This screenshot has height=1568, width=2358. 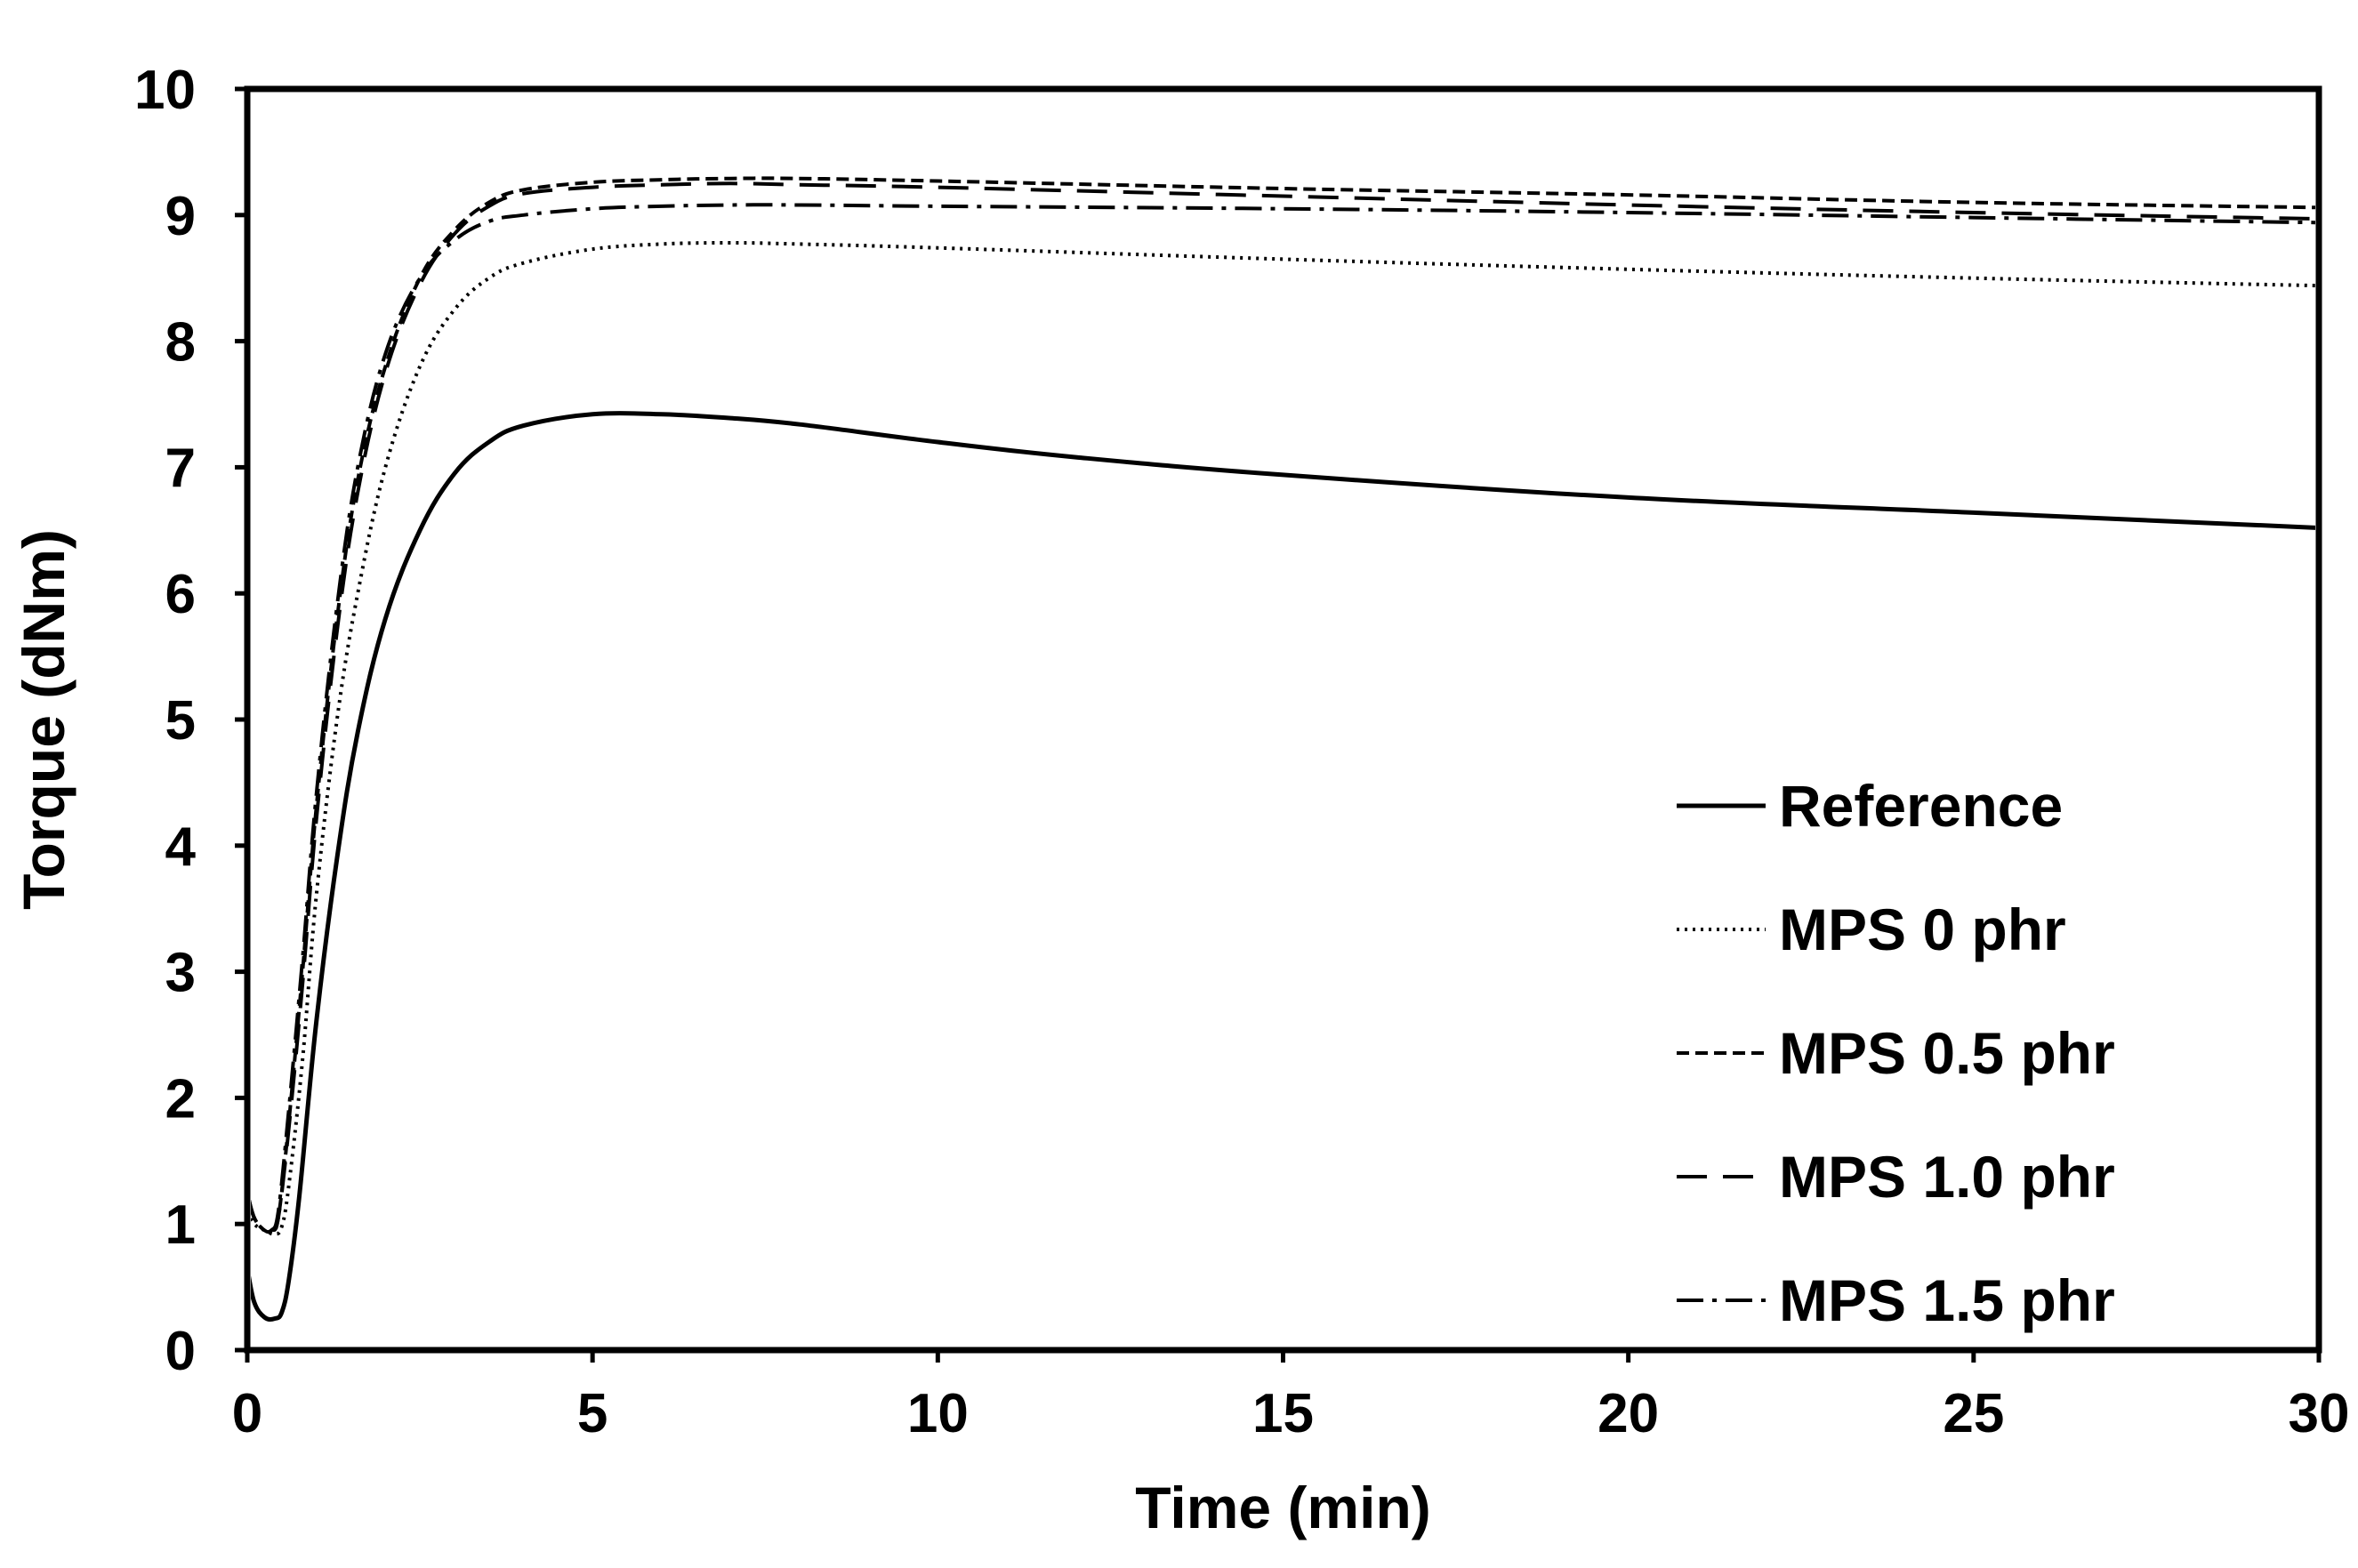 What do you see at coordinates (181, 847) in the screenshot?
I see `y-tick-label: 4` at bounding box center [181, 847].